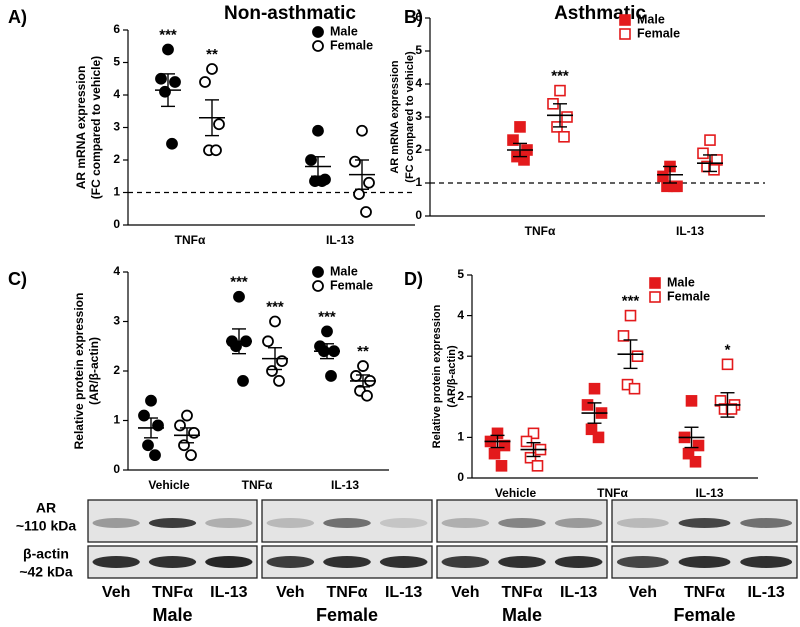 This screenshot has height=627, width=800. What do you see at coordinates (172, 615) in the screenshot?
I see `group-label: Male` at bounding box center [172, 615].